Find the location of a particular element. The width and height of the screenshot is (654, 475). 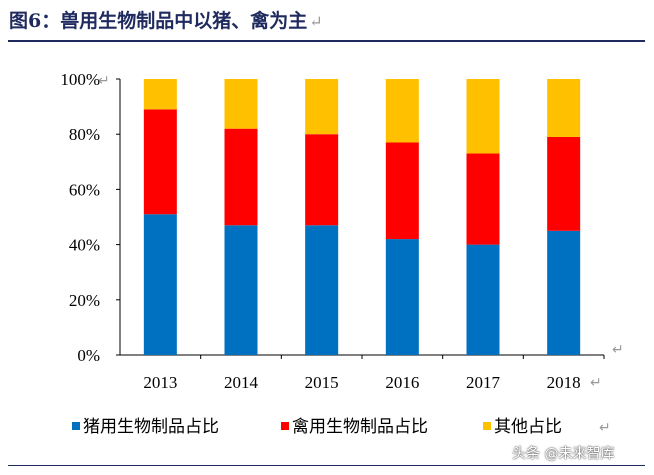

x-tick-label: 2015 is located at coordinates (322, 382).